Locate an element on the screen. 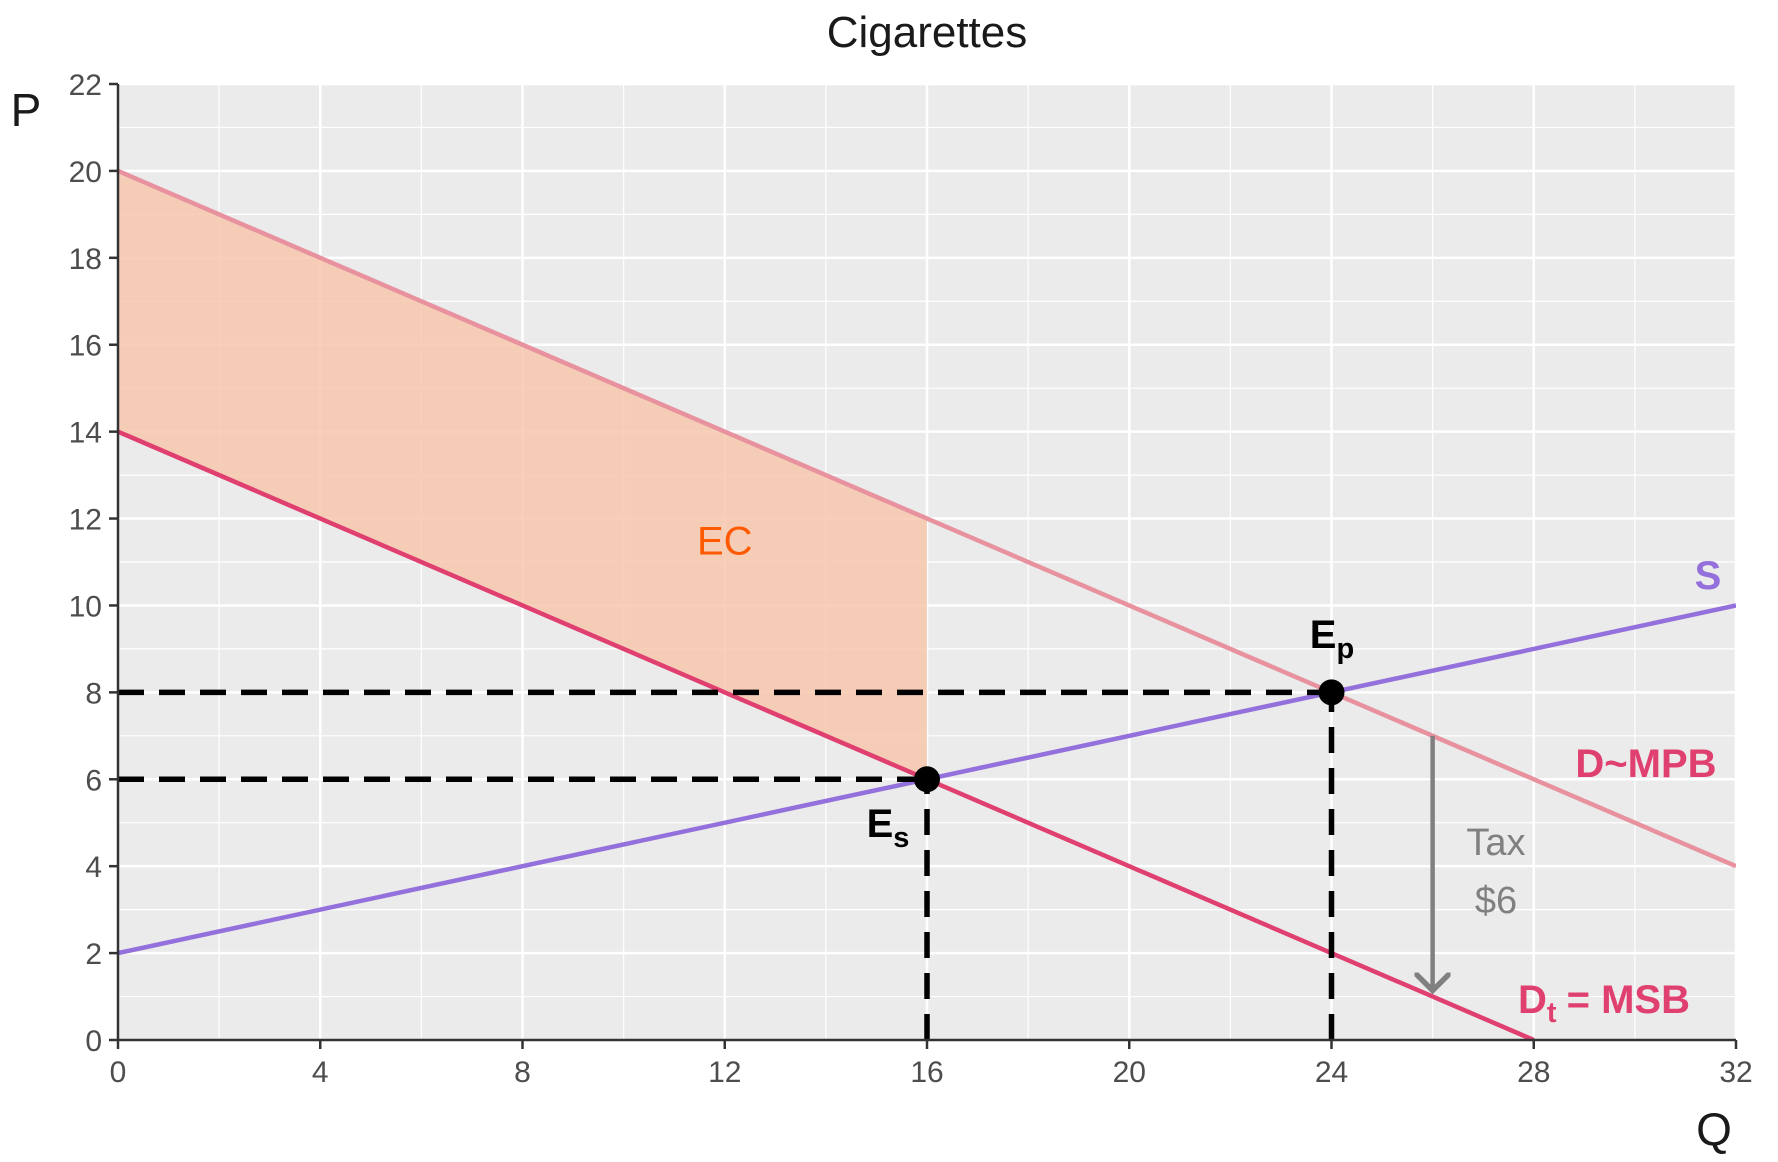  y-tick-label: 0 is located at coordinates (93, 1041).